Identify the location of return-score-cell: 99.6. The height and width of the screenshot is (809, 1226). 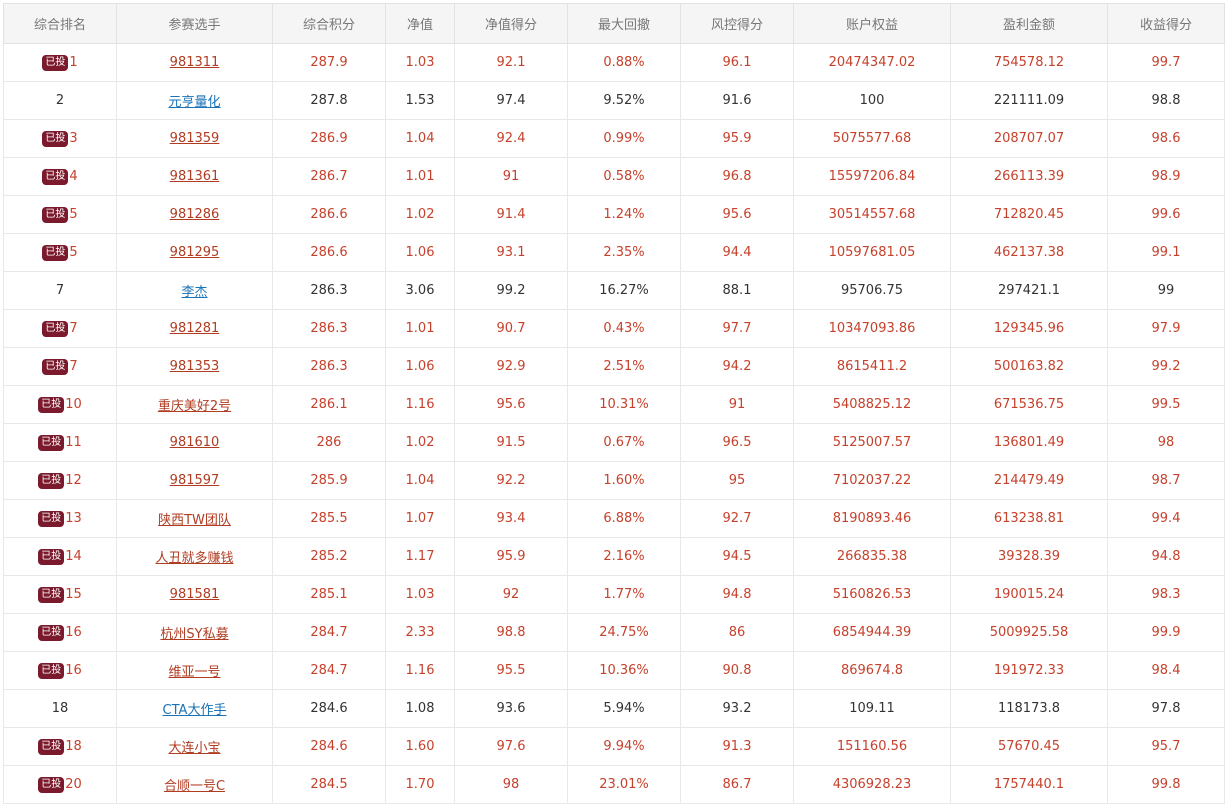
(1166, 214).